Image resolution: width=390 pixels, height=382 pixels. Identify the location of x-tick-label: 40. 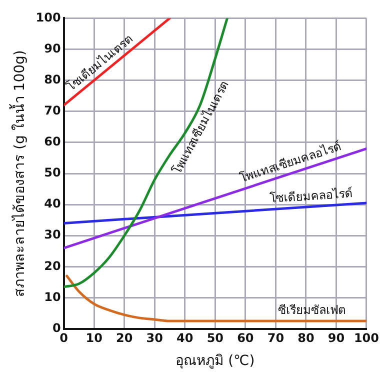
(185, 338).